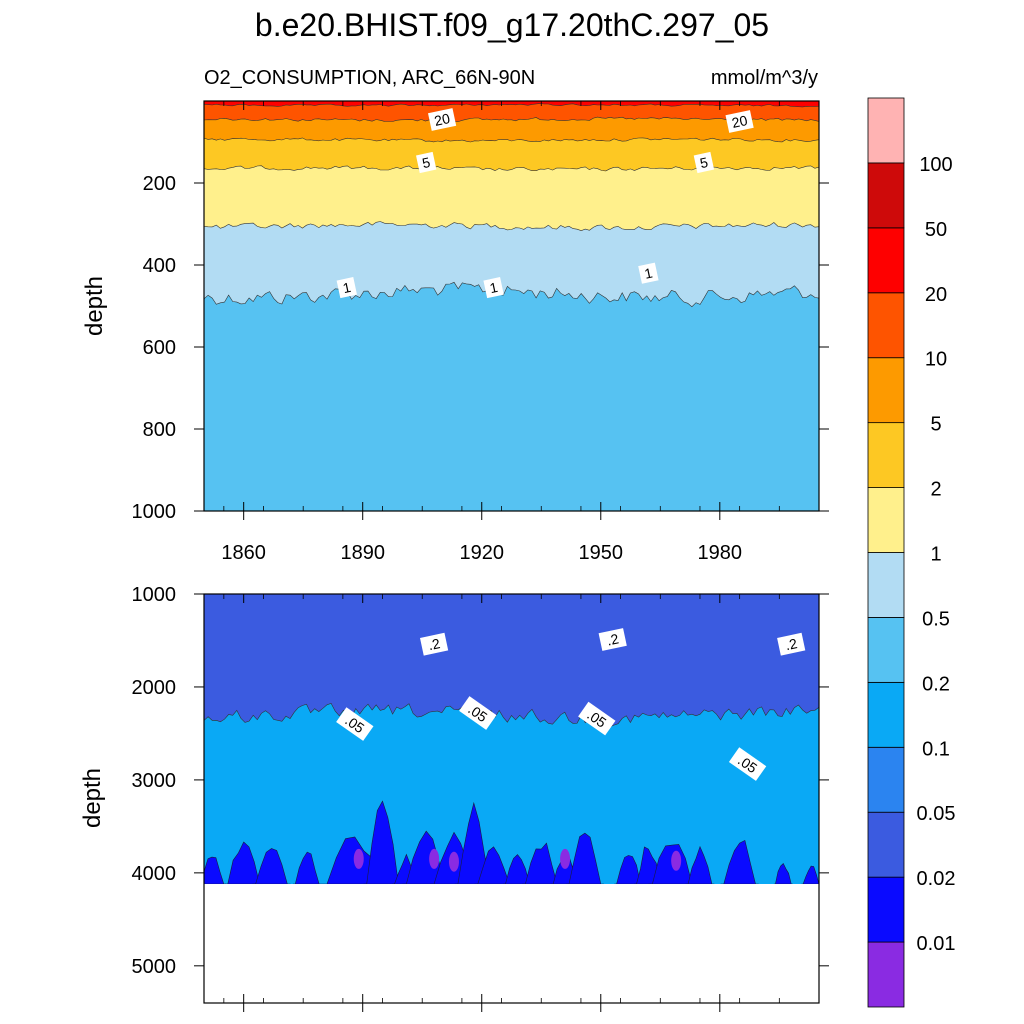  Describe the element at coordinates (936, 749) in the screenshot. I see `colorbar-label: 0.1` at that location.